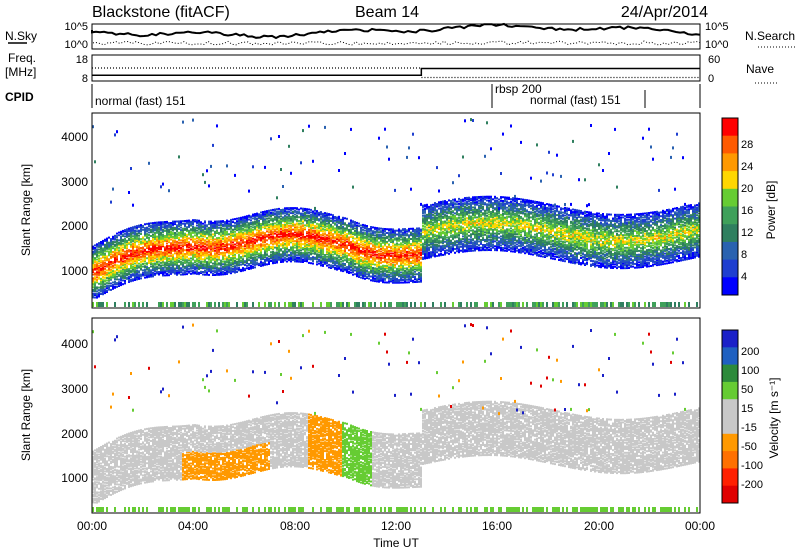 The height and width of the screenshot is (554, 800). Describe the element at coordinates (20, 72) in the screenshot. I see `freq-unit-label: [MHz]` at that location.